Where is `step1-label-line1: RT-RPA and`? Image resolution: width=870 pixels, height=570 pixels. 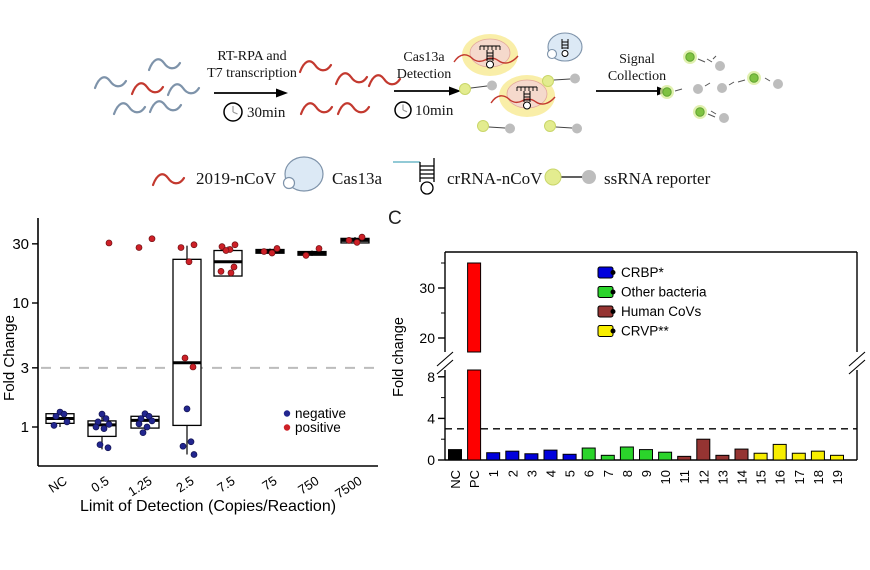
step1-label-line1: RT-RPA and is located at coordinates (251, 56).